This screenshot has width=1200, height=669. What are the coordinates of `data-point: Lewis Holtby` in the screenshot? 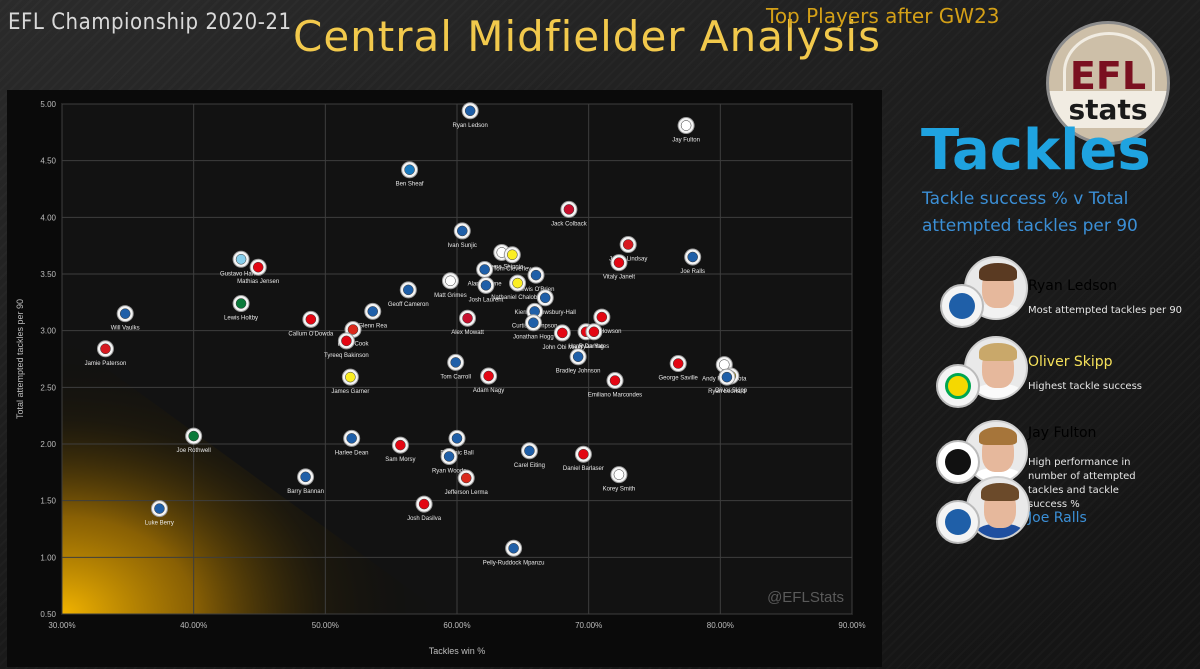 It's located at (241, 307).